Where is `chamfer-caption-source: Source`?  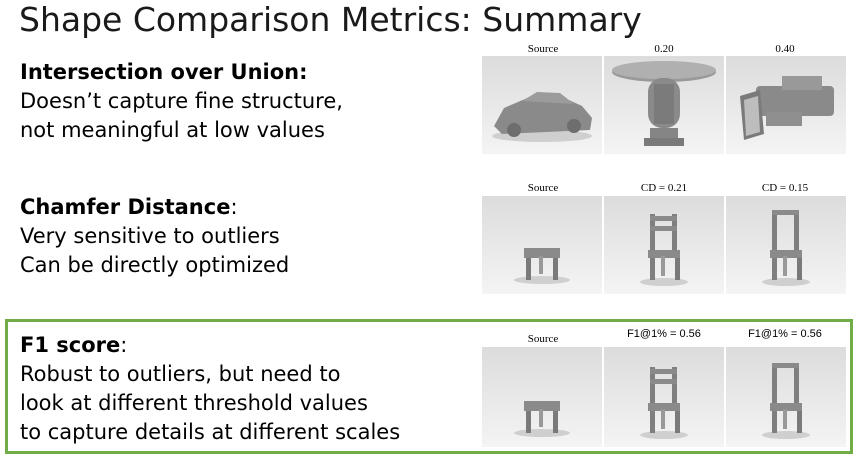
chamfer-caption-source: Source is located at coordinates (543, 188).